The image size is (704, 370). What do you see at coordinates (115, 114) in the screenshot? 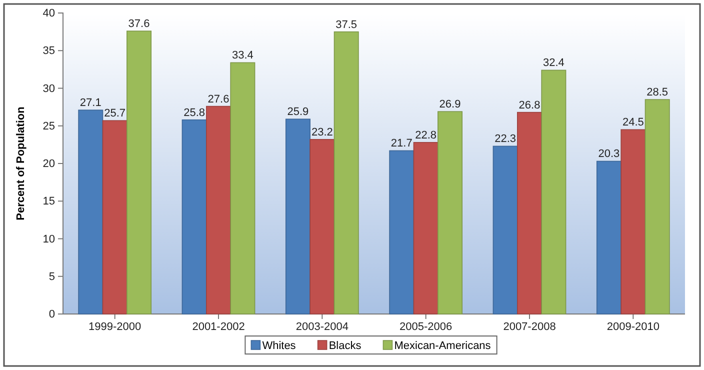
I see `data-label: 25.7` at bounding box center [115, 114].